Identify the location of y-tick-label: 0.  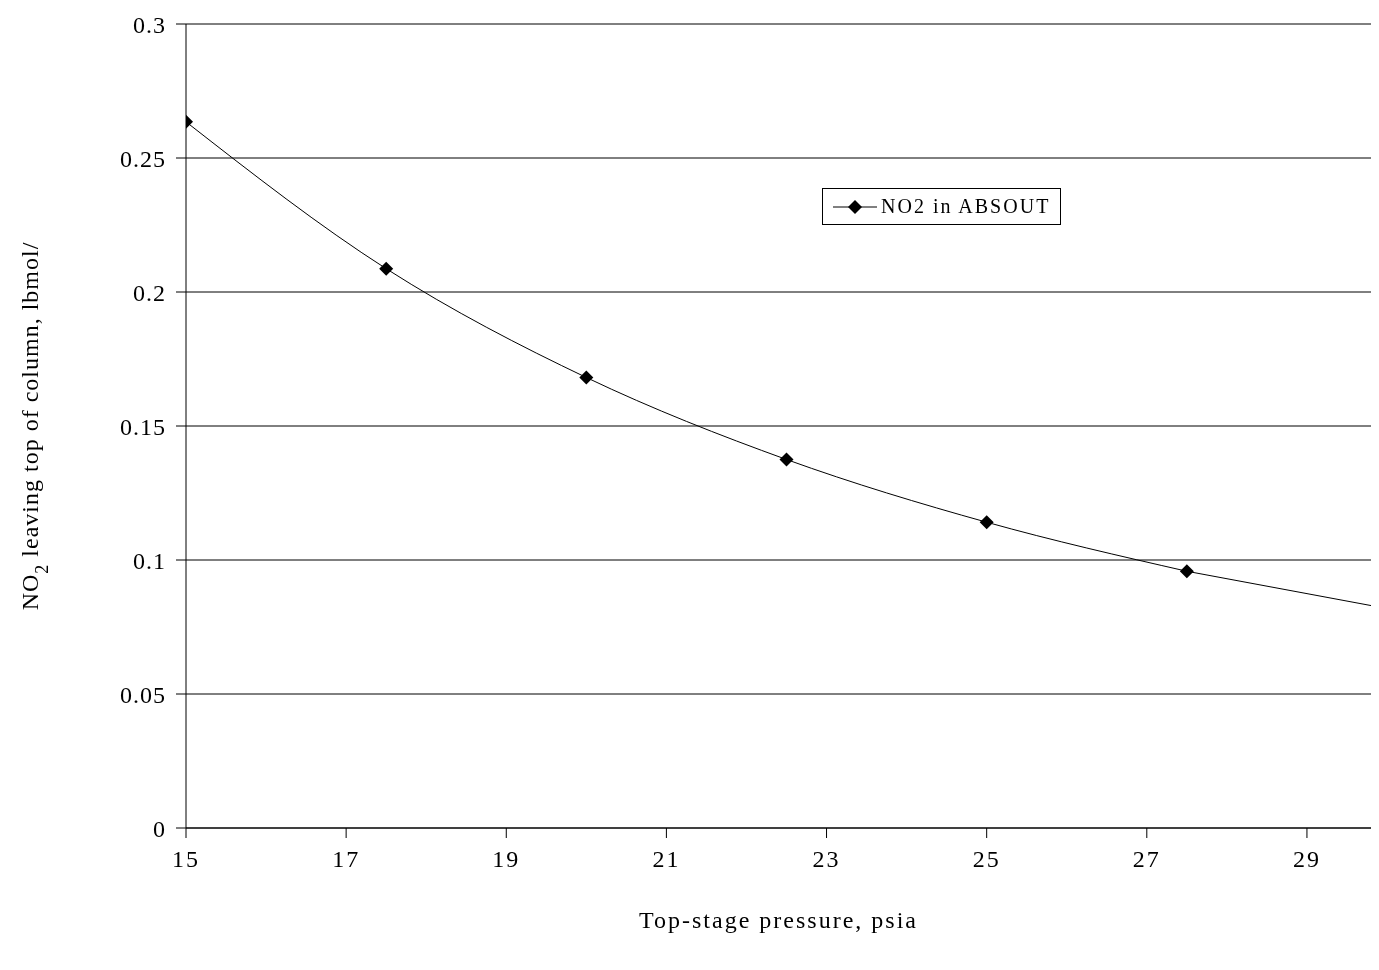
(159, 828).